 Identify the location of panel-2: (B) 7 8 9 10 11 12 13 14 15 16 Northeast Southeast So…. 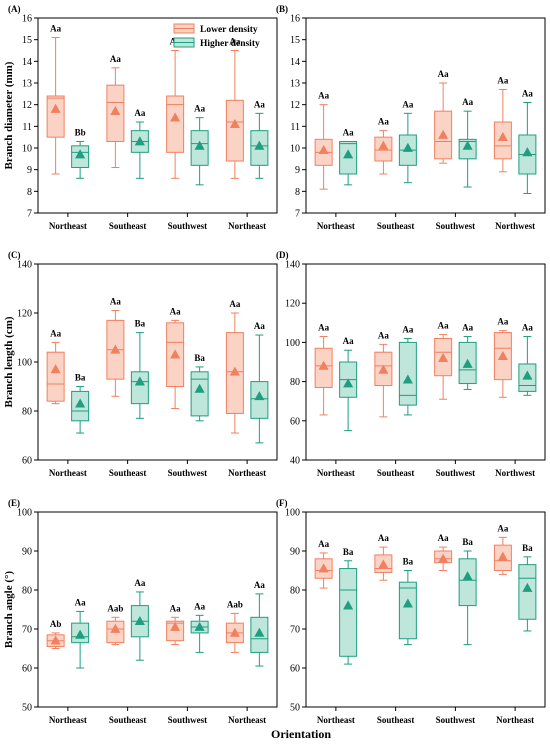
(411, 117).